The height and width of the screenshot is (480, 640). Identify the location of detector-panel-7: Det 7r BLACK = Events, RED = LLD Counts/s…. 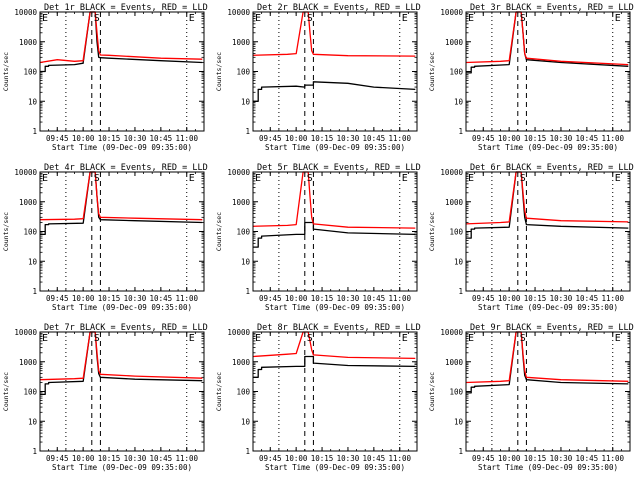
(105, 397).